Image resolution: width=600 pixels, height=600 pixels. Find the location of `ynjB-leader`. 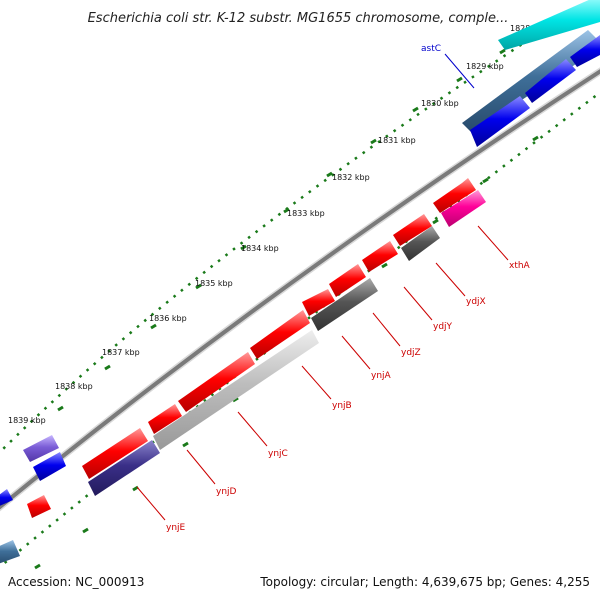

ynjB-leader is located at coordinates (316, 382).